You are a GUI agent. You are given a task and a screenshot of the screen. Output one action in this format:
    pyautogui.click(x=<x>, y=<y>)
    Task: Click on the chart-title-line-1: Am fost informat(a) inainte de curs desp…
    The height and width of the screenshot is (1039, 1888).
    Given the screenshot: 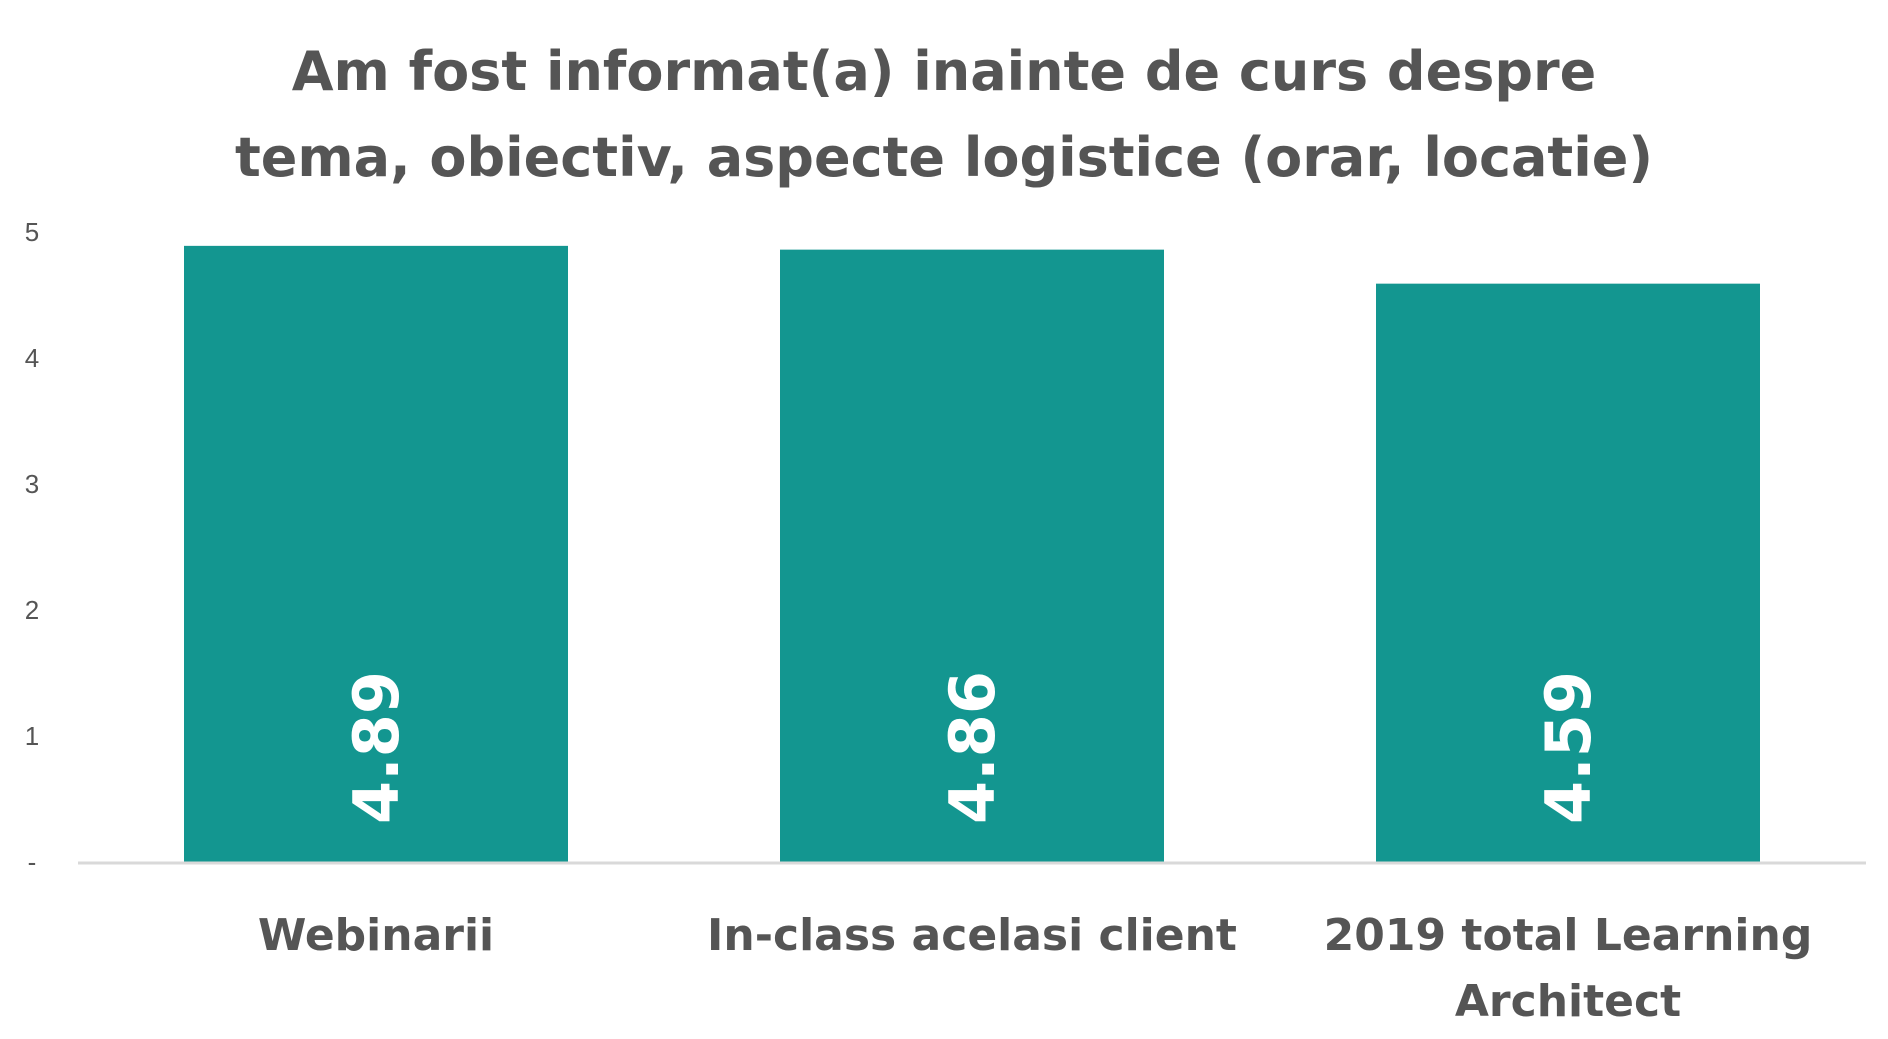 What is the action you would take?
    pyautogui.click(x=944, y=71)
    